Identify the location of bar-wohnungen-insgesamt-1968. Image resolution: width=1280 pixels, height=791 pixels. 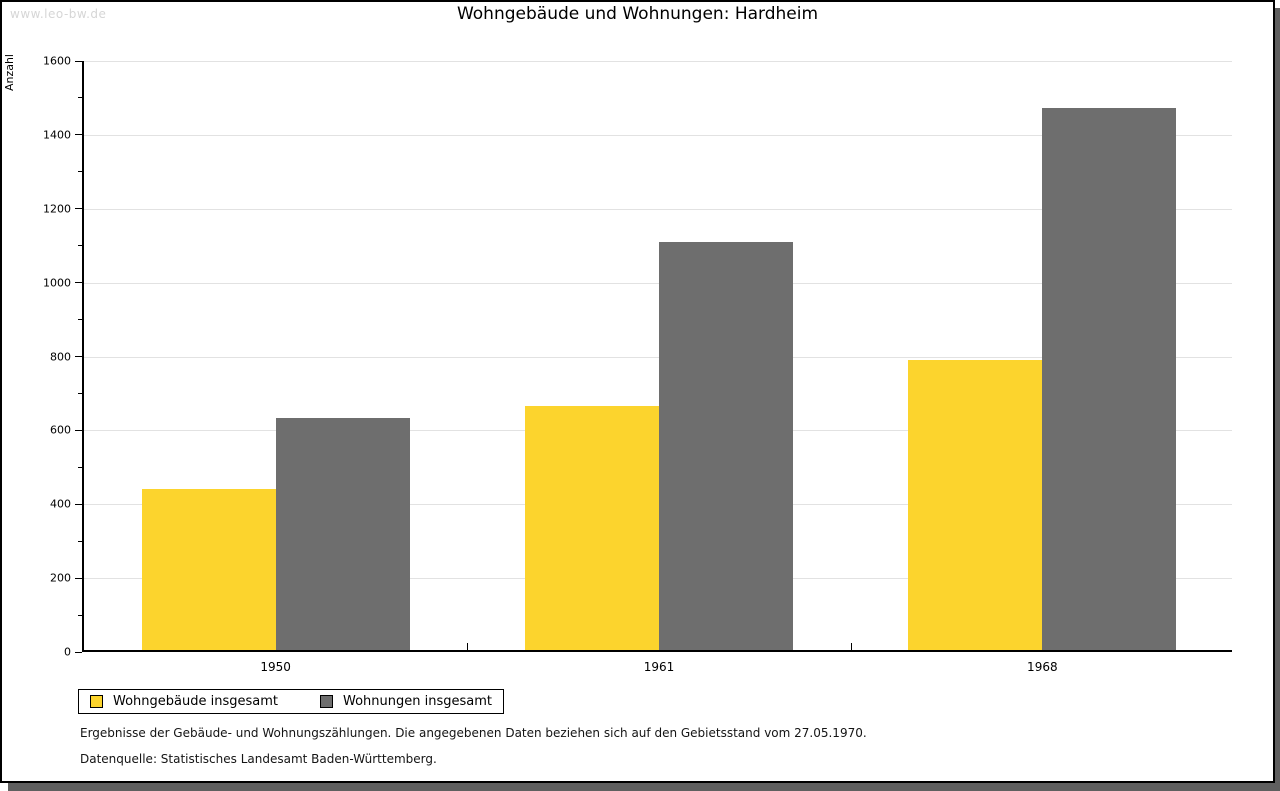
(1109, 379).